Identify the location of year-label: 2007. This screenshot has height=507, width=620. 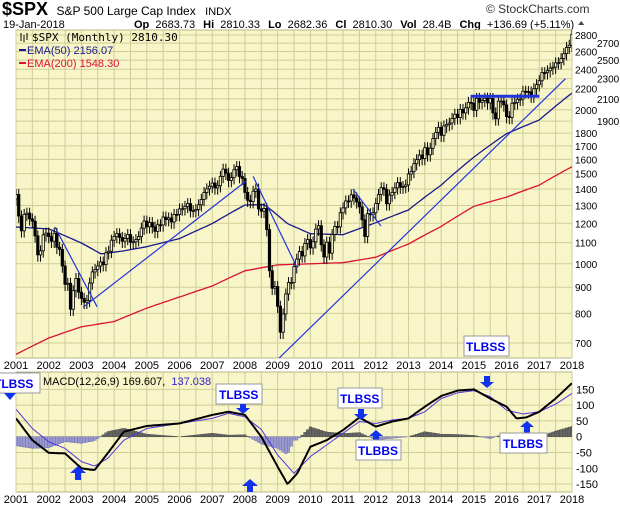
(212, 366).